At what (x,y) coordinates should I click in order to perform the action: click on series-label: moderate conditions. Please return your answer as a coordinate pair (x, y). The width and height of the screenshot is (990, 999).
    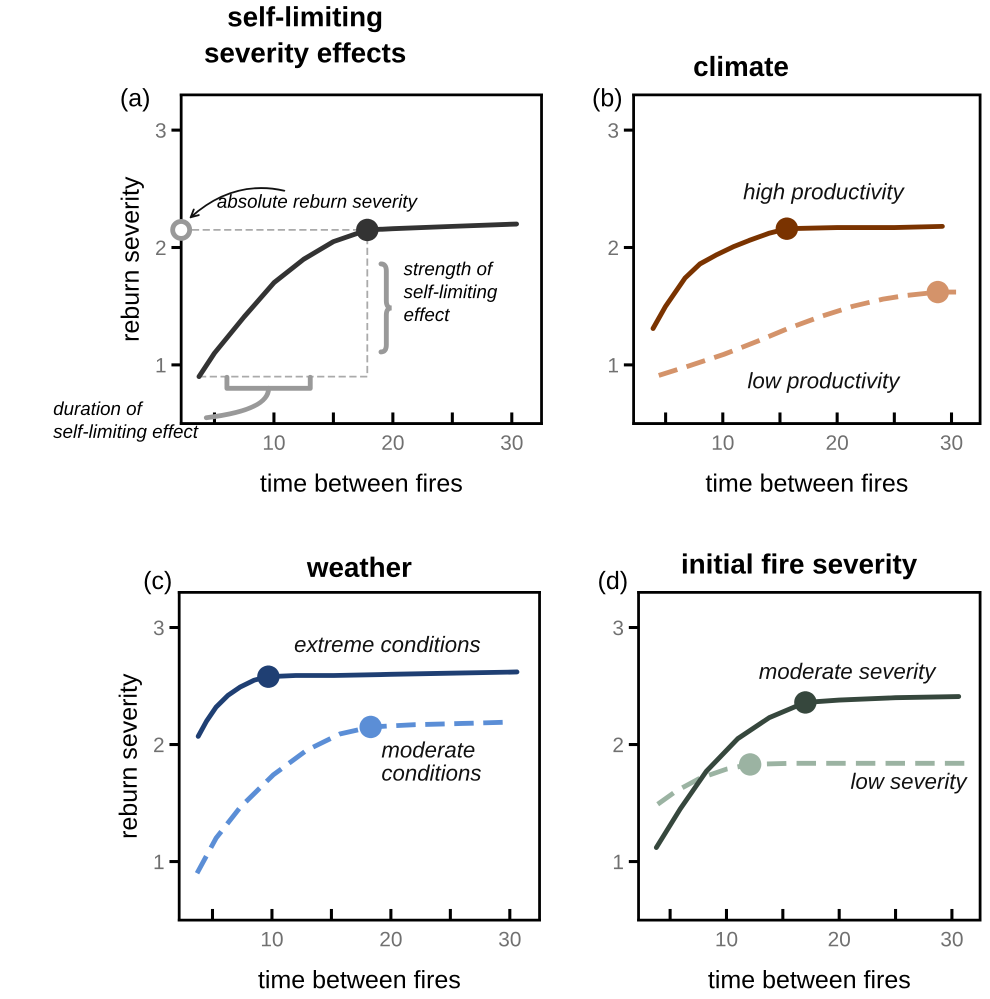
    Looking at the image, I should click on (431, 761).